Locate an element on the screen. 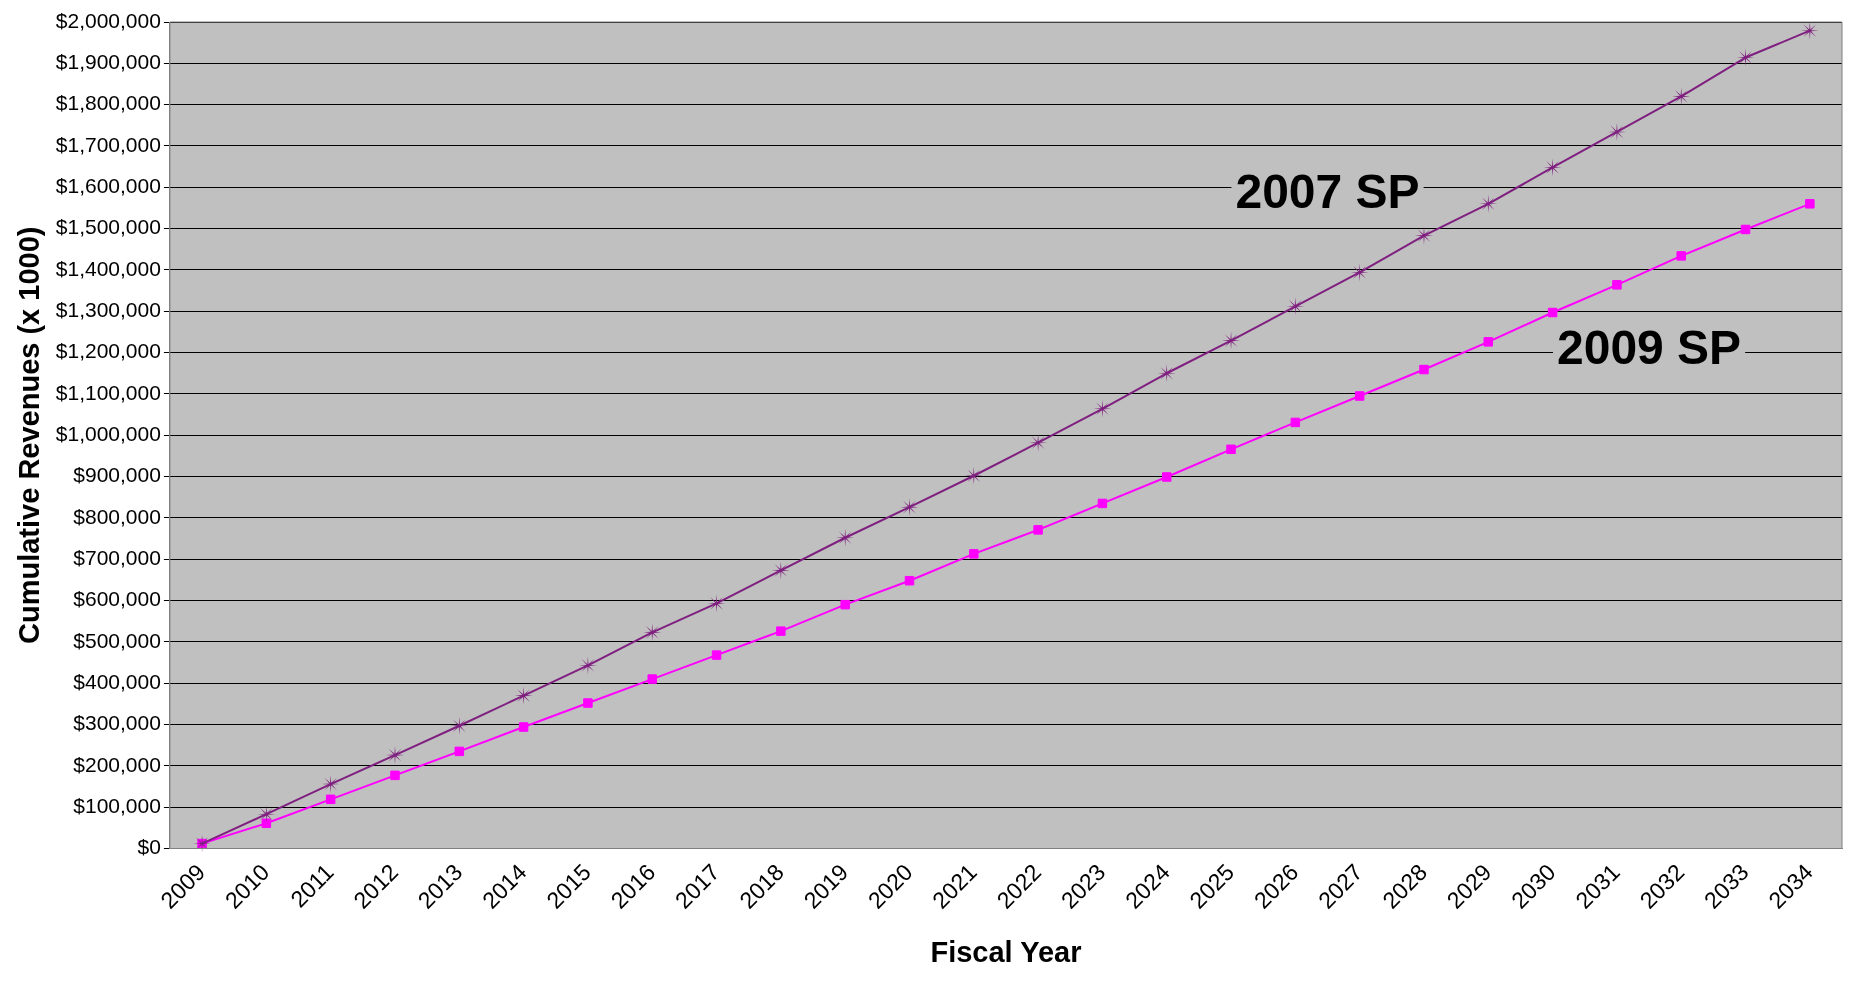 The height and width of the screenshot is (985, 1849). y-tick-label: $1,100,000 is located at coordinates (108, 392).